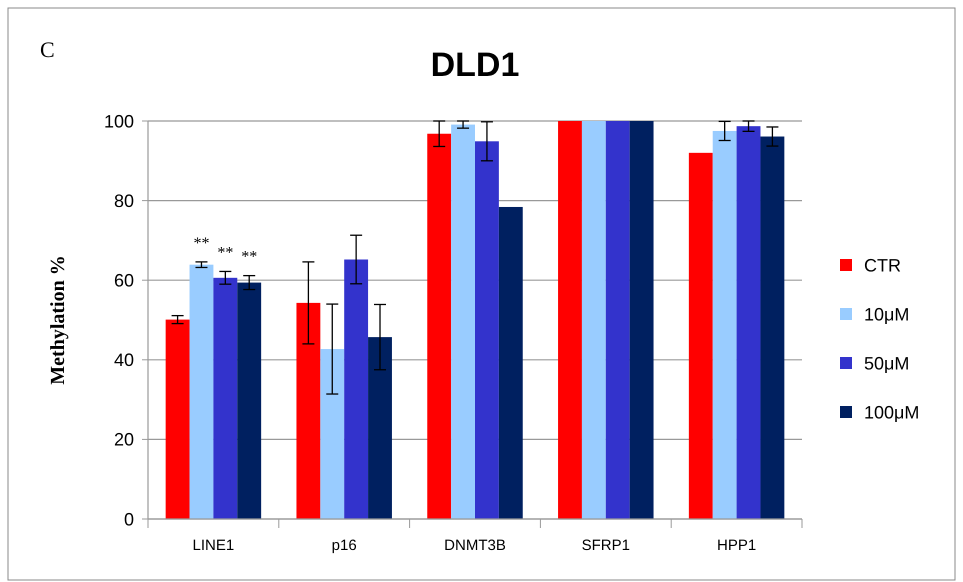 This screenshot has width=963, height=582. I want to click on text: C, so click(47, 49).